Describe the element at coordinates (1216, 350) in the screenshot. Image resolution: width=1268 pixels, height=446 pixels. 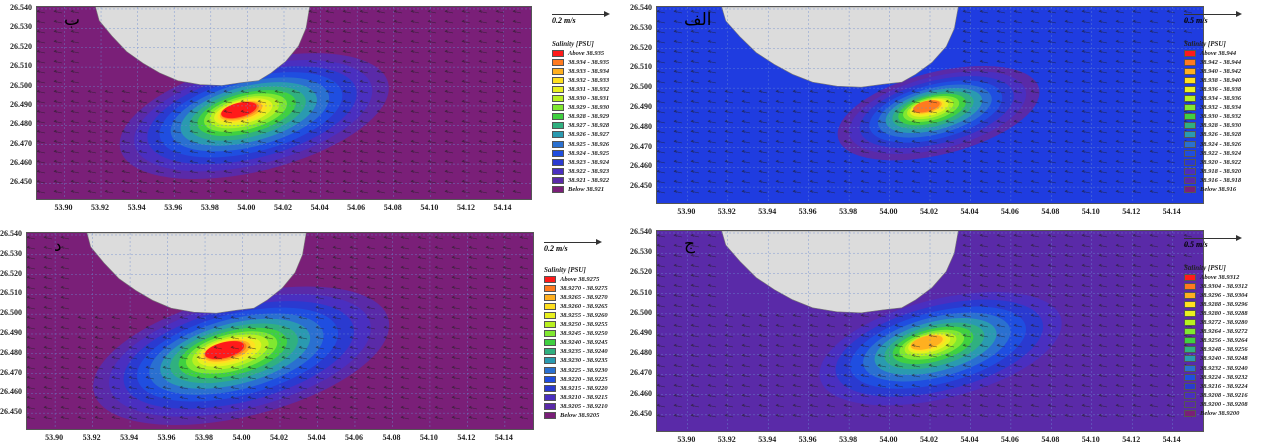
I see `legend-entry: 38.9248 - 38.9256` at that location.